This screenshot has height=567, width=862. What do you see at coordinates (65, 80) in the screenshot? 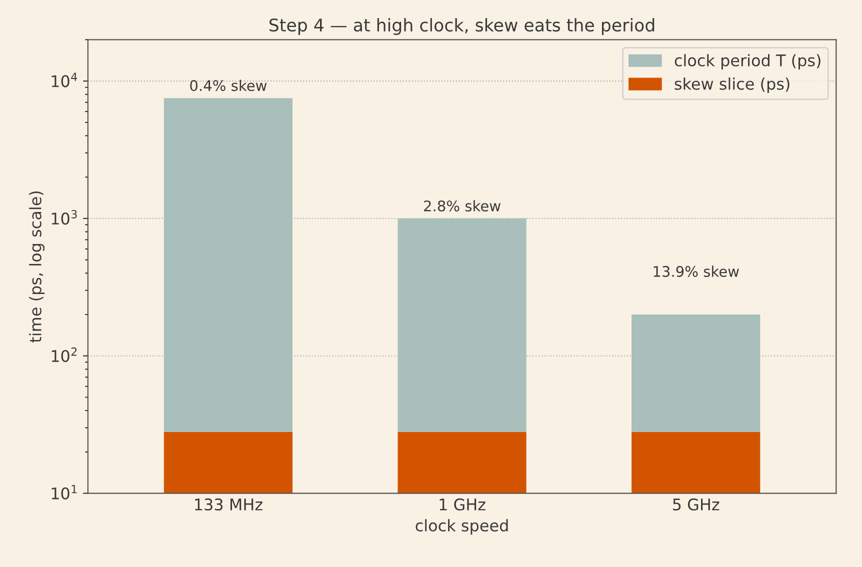
I see `y-tick-label: 10$^{4}$` at bounding box center [65, 80].